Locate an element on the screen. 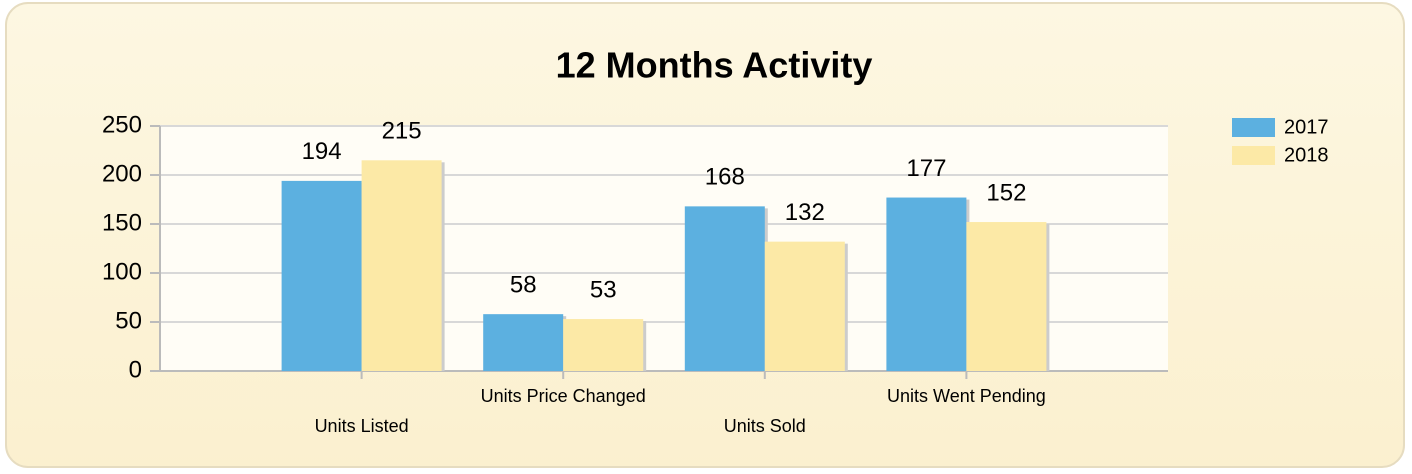 This screenshot has height=474, width=1412. value-label: 215 is located at coordinates (402, 131).